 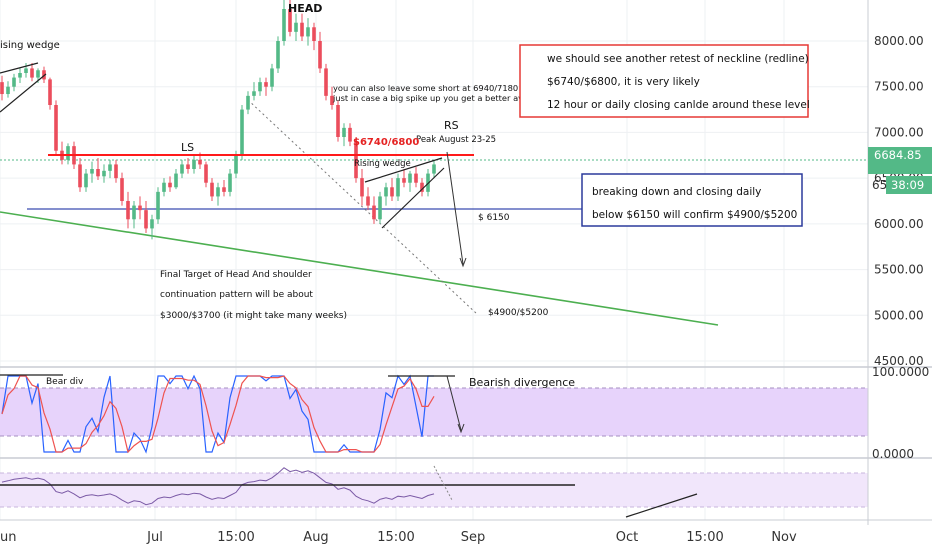 What do you see at coordinates (398, 537) in the screenshot?
I see `time-axis: un Jul 15:00 Aug 15:00 Sep Oct 15:00 Nov` at bounding box center [398, 537].